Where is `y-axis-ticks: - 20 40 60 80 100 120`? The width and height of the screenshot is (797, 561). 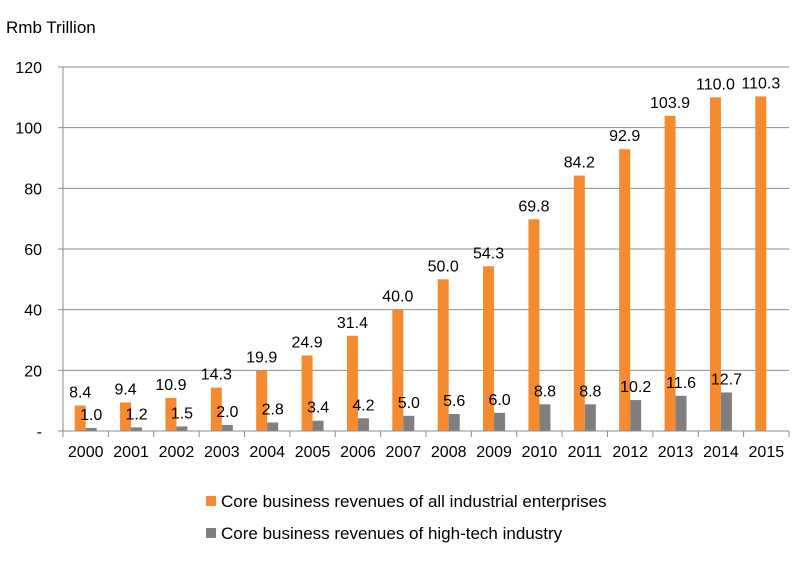 y-axis-ticks: - 20 40 60 80 100 120 is located at coordinates (39, 250).